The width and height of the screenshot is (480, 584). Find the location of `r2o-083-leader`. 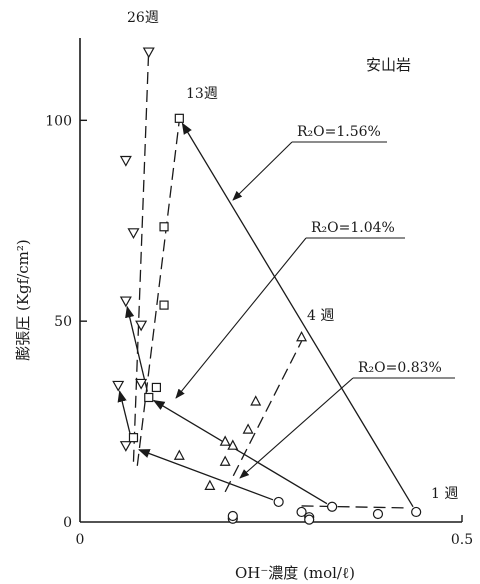

r2o-083-leader is located at coordinates (296, 428).